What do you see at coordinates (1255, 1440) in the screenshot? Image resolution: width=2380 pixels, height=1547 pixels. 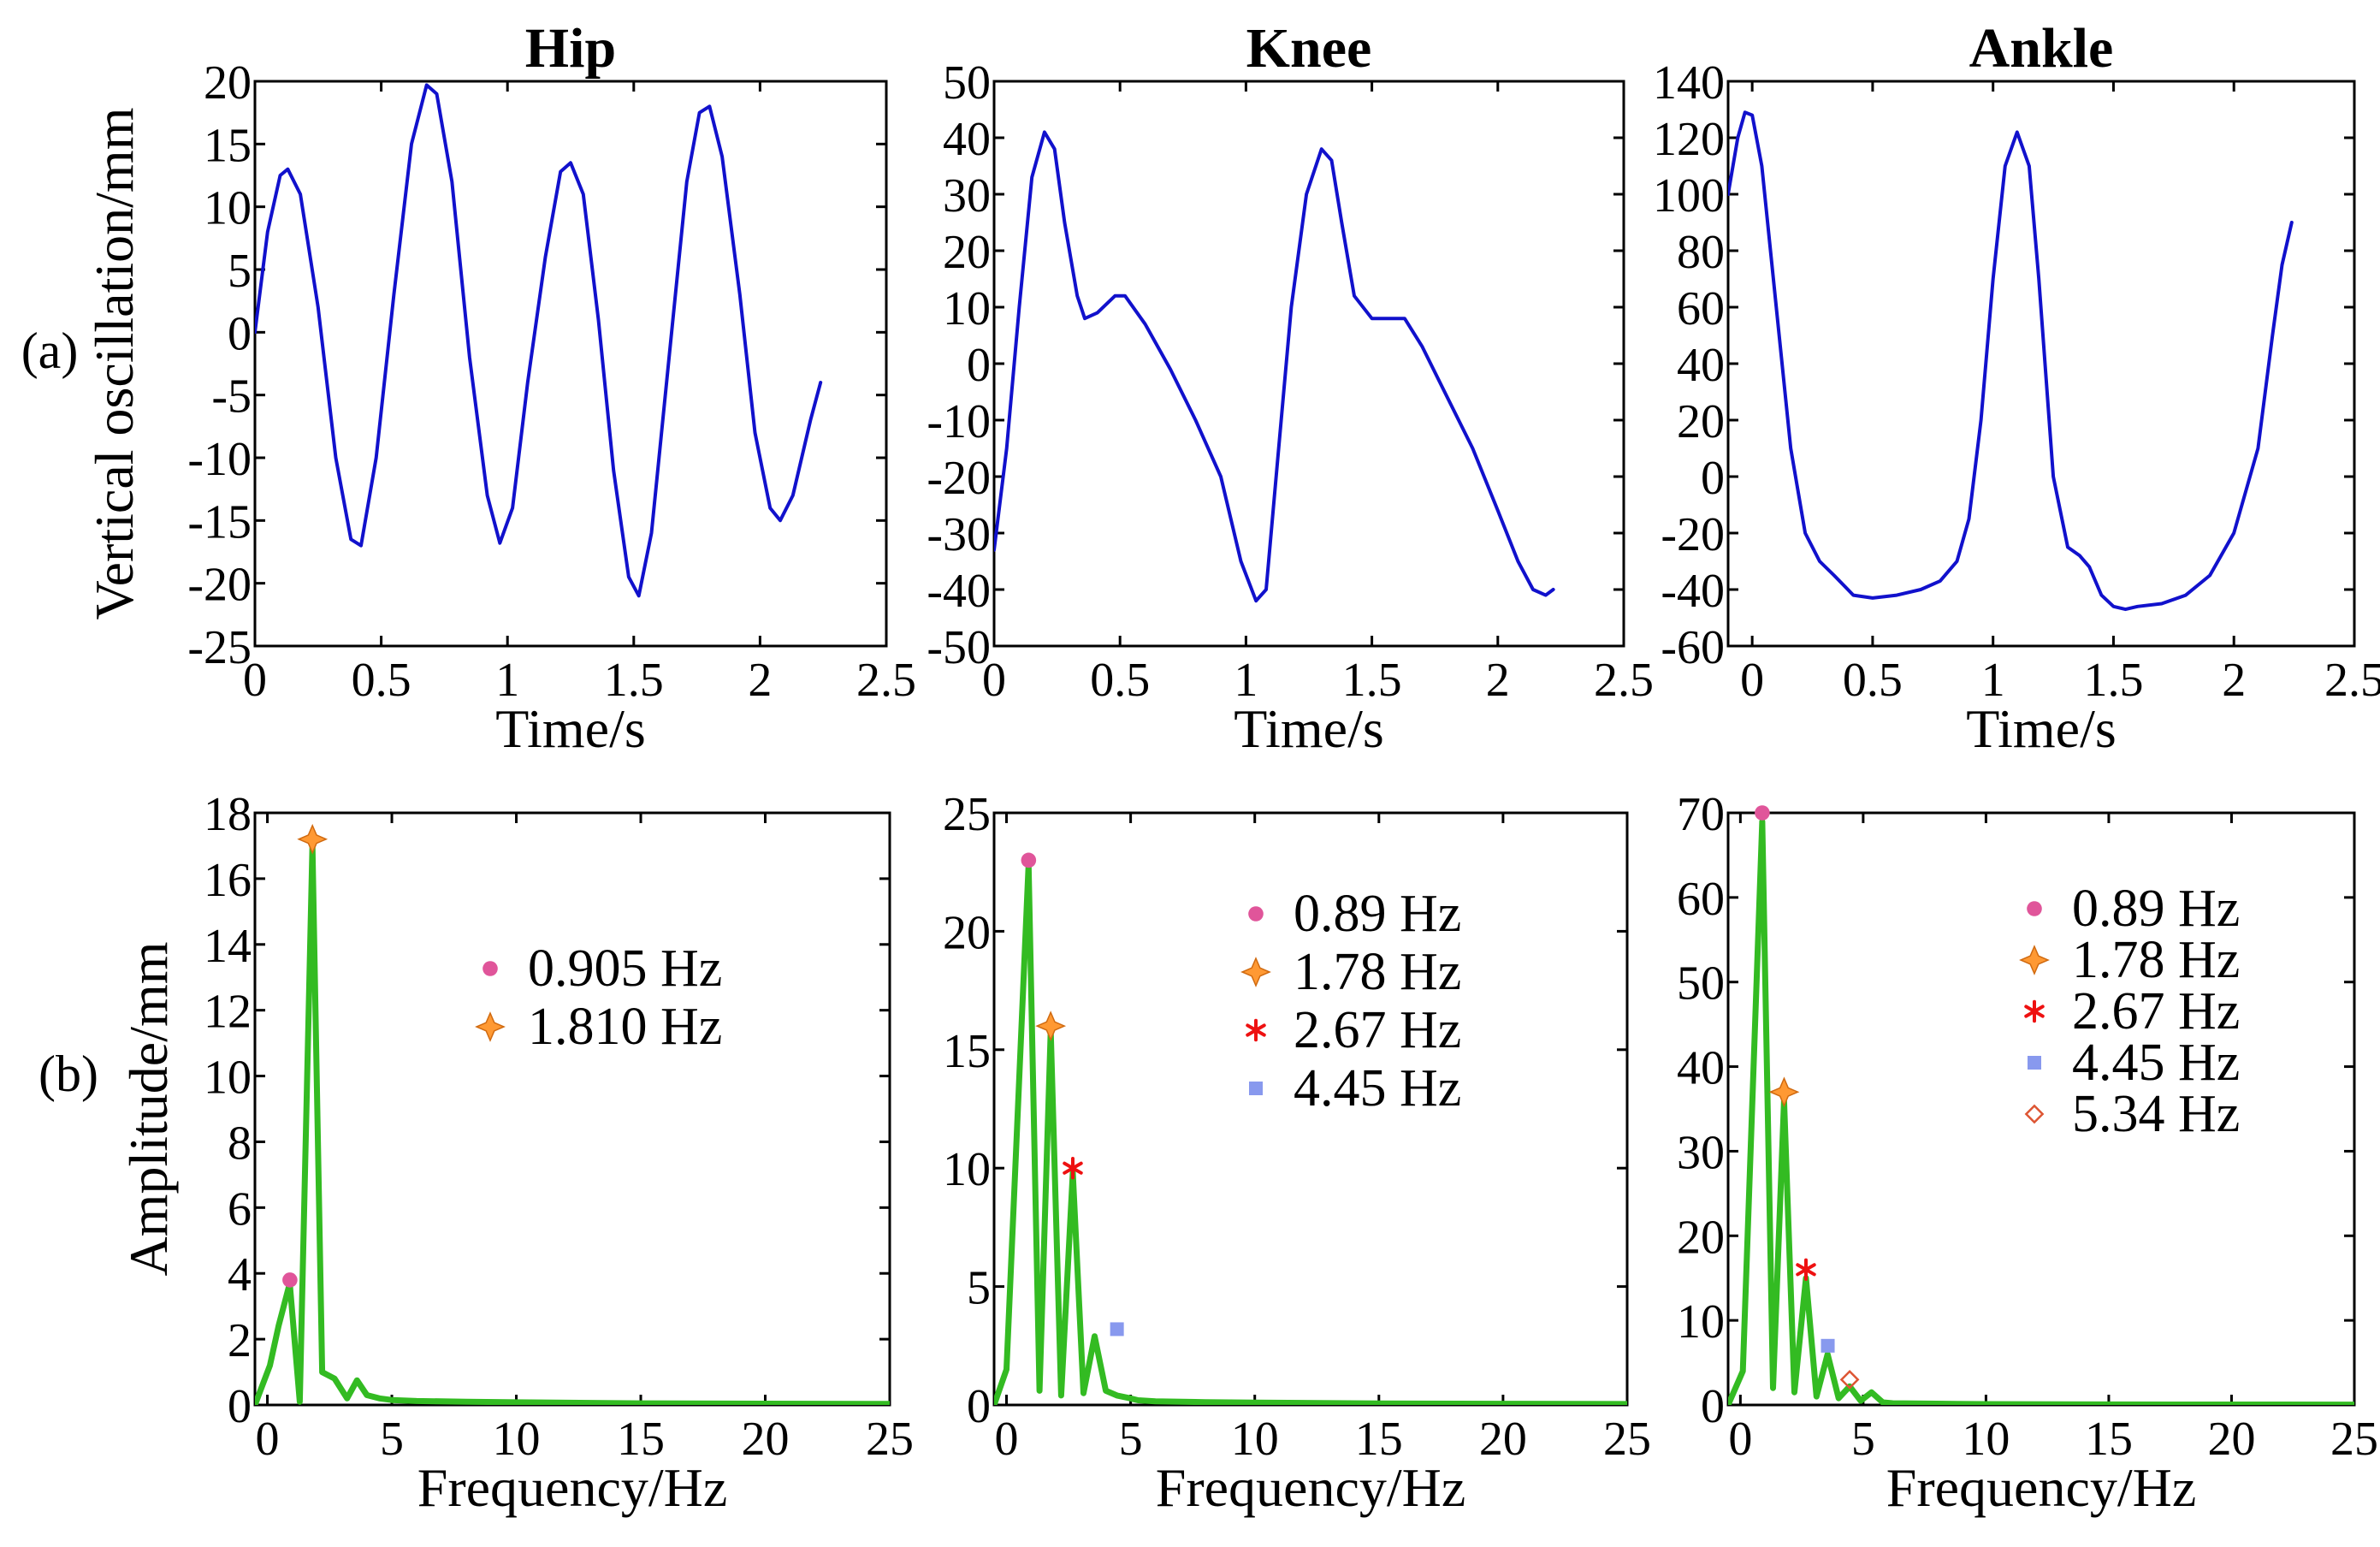 I see `knee-spectrum-xtick-label: 10` at bounding box center [1255, 1440].